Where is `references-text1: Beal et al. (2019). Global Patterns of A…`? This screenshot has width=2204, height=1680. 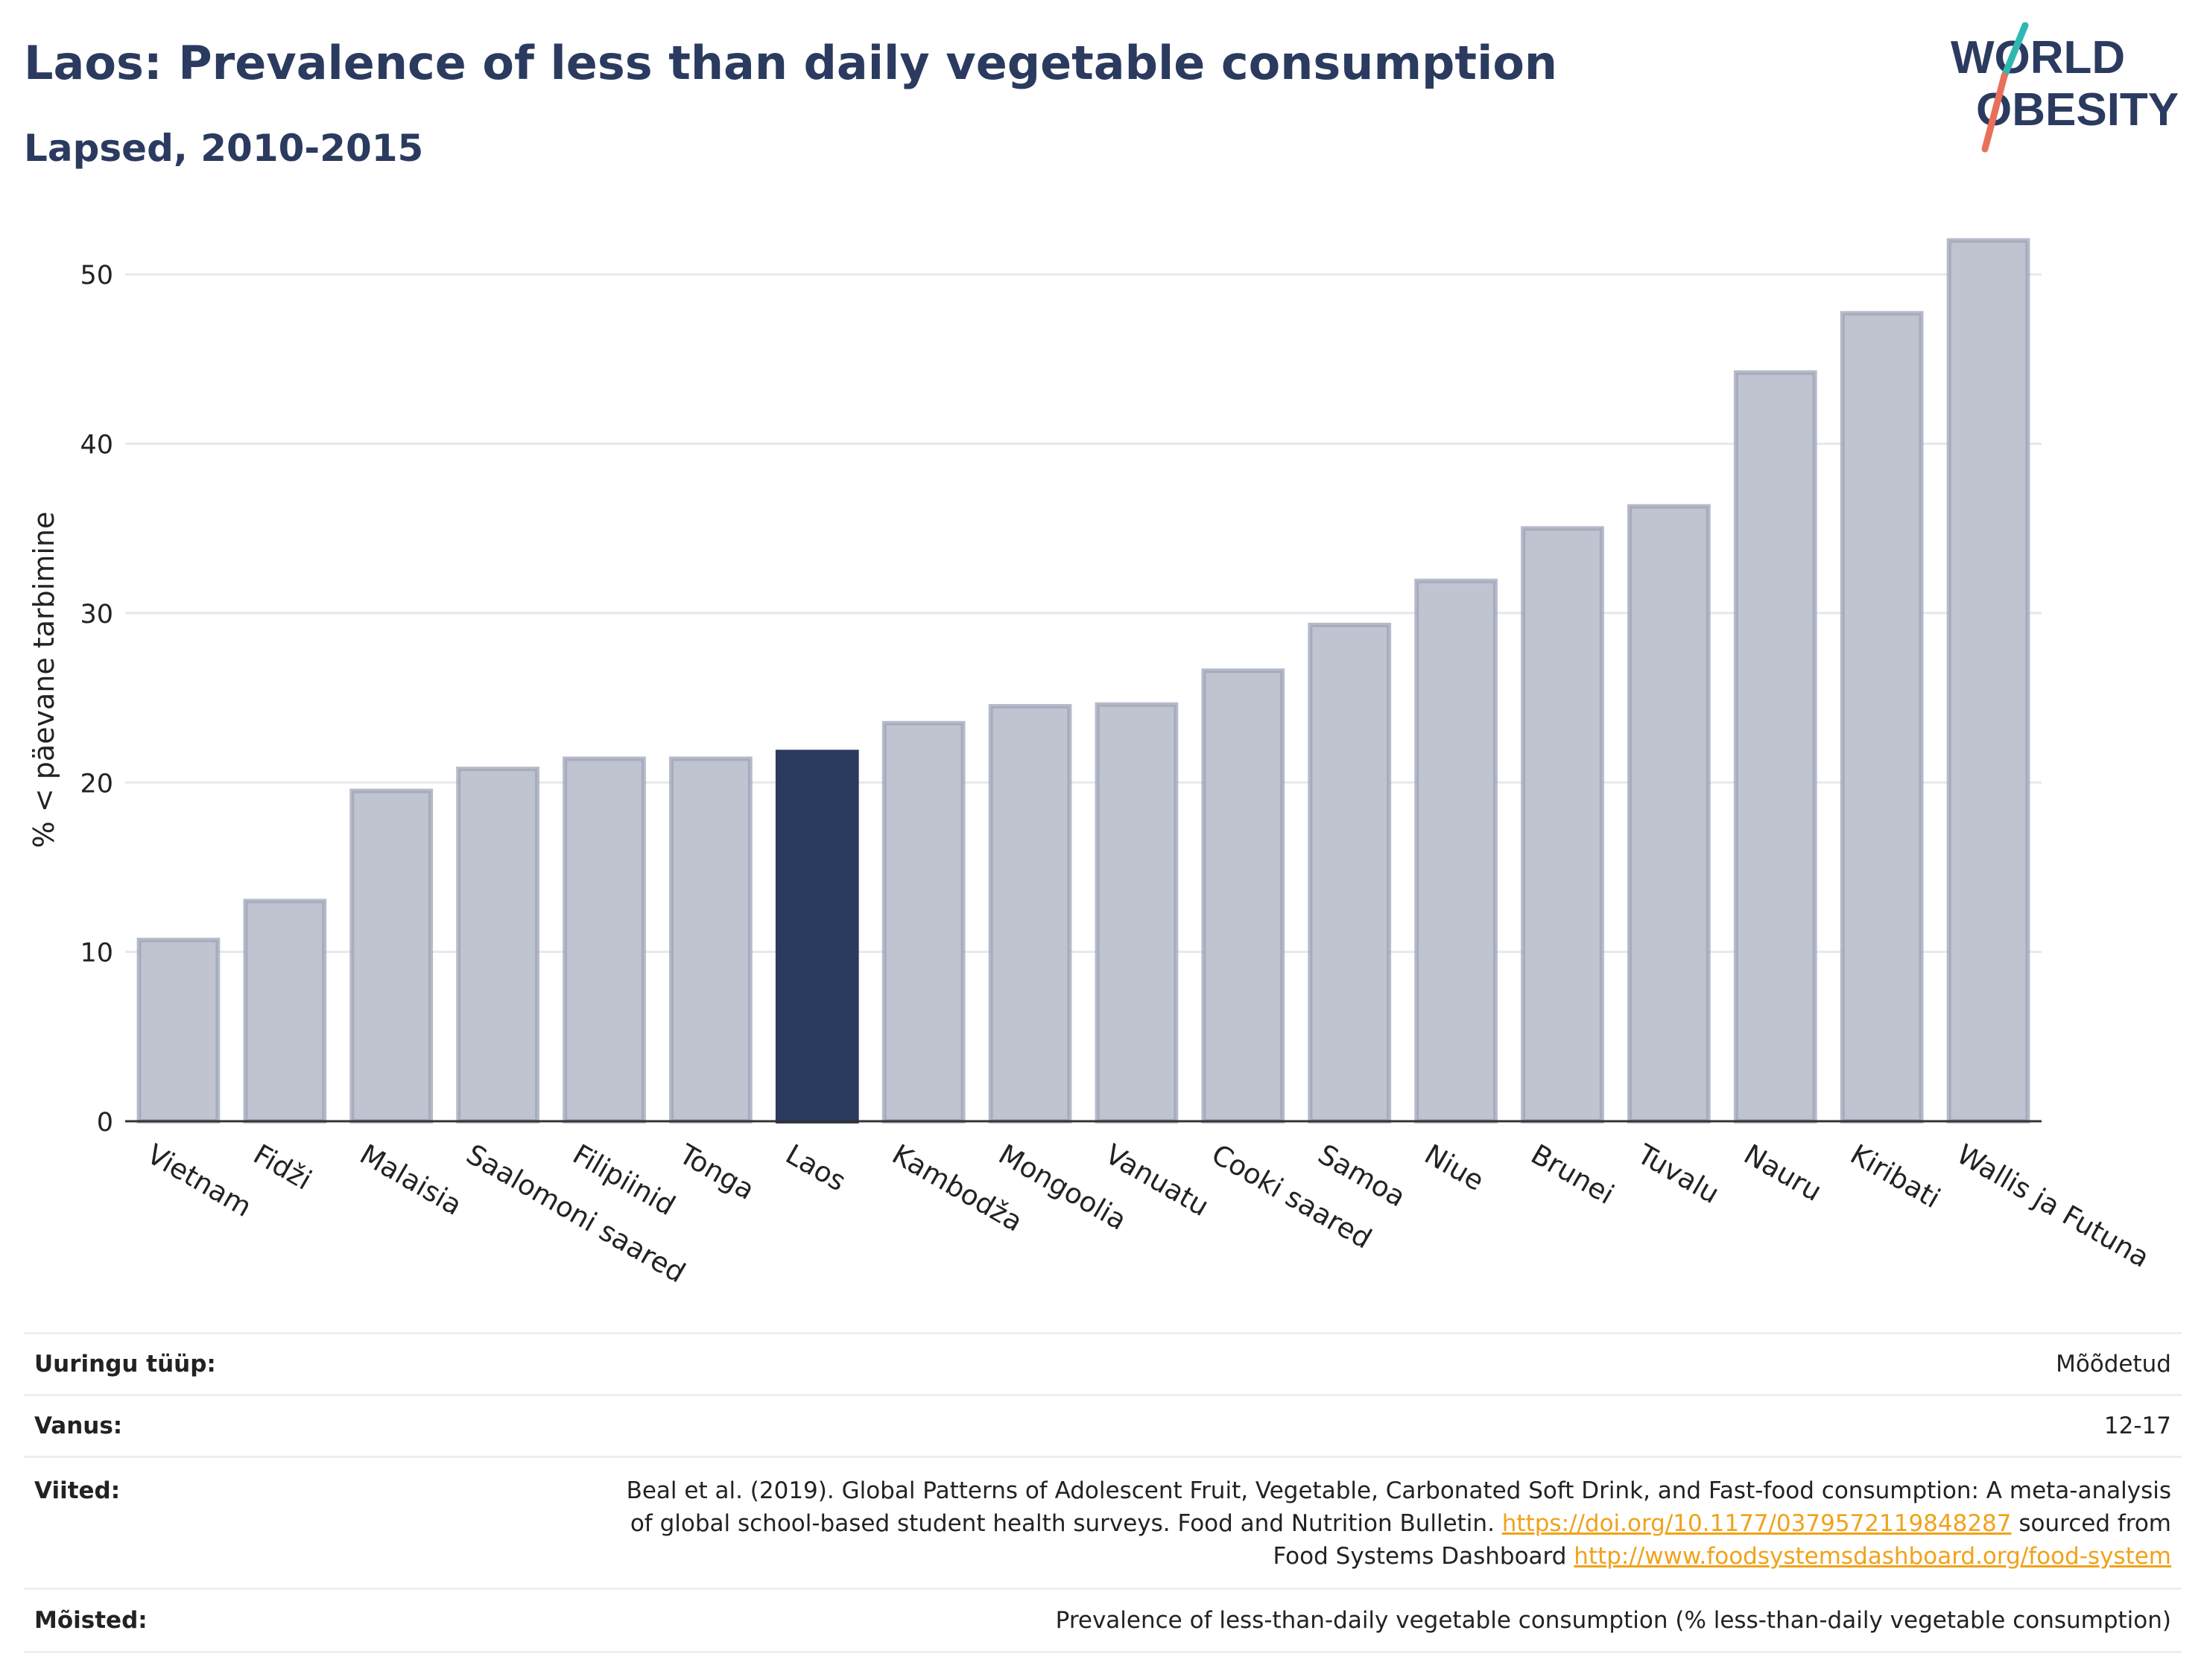
references-text1: Beal et al. (2019). Global Patterns of A… is located at coordinates (1398, 1490).